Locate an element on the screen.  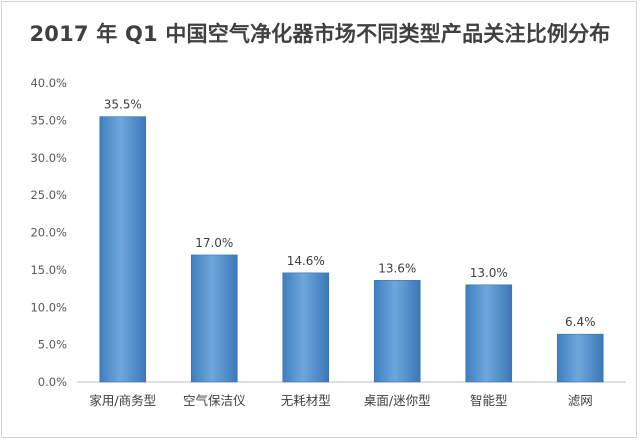
x-tick-label: 无耗材型 is located at coordinates (306, 400).